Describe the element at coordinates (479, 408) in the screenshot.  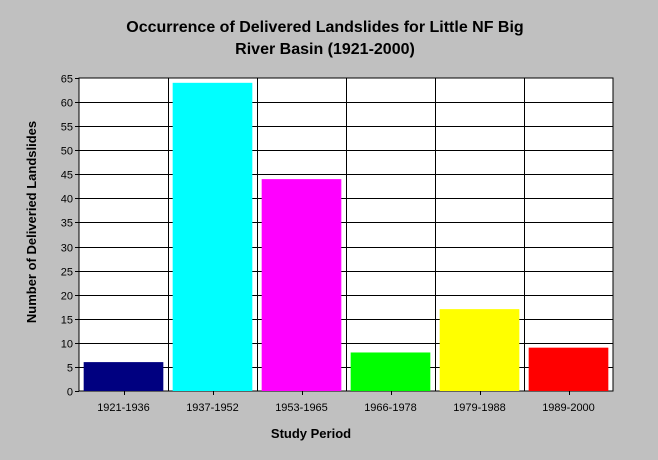
I see `x-tick-label: 1979-1988` at that location.